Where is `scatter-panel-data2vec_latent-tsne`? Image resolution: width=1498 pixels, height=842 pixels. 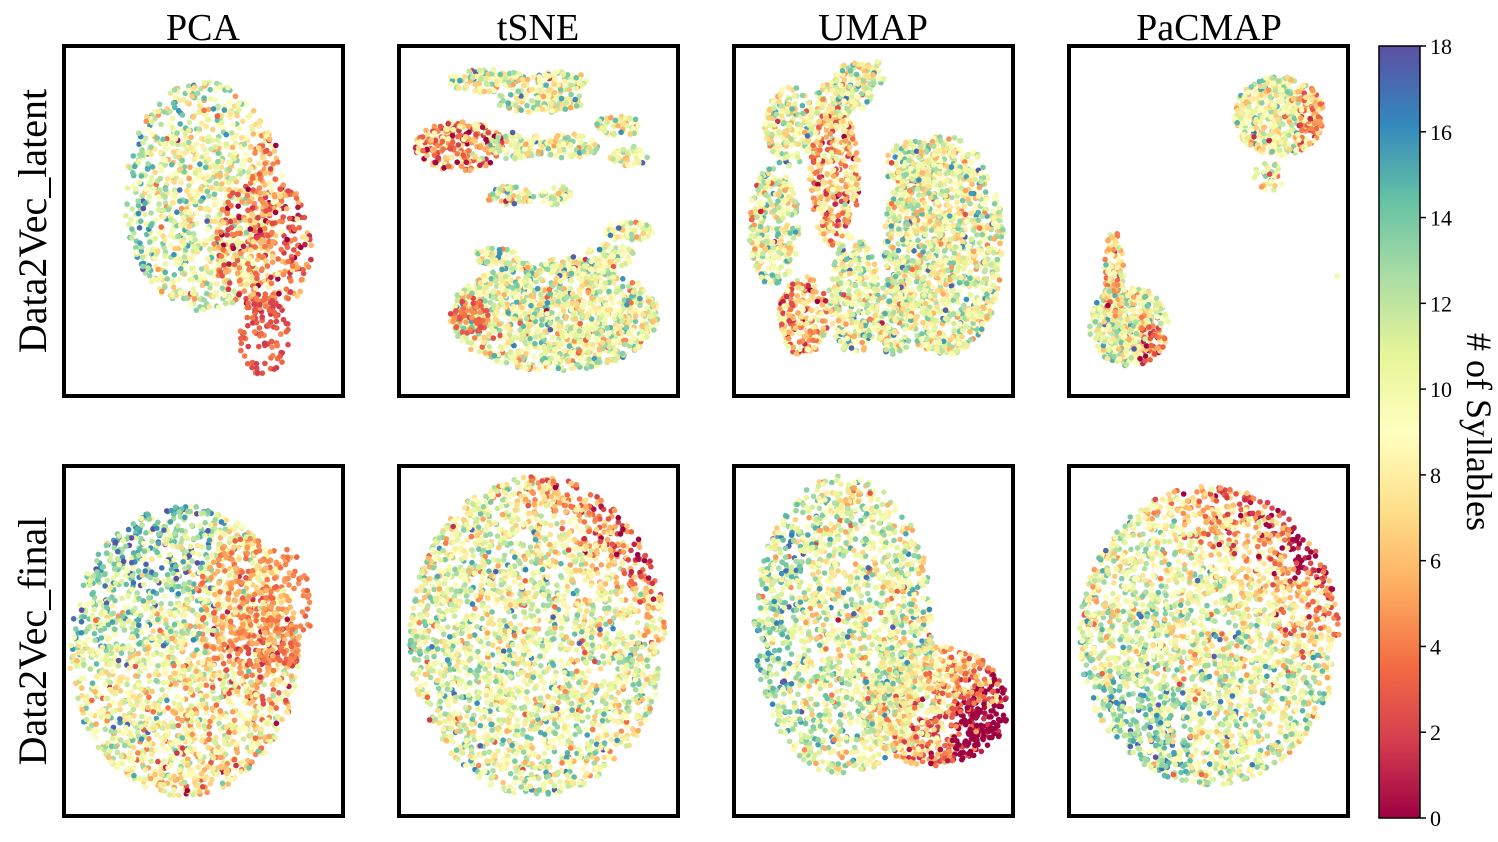
scatter-panel-data2vec_latent-tsne is located at coordinates (538, 221).